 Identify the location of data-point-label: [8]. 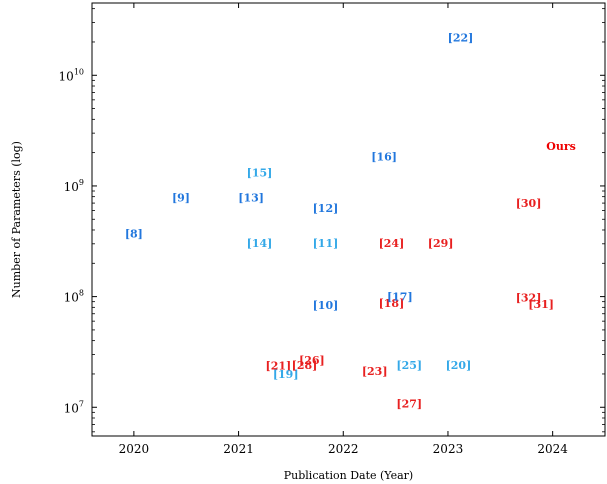
(134, 234).